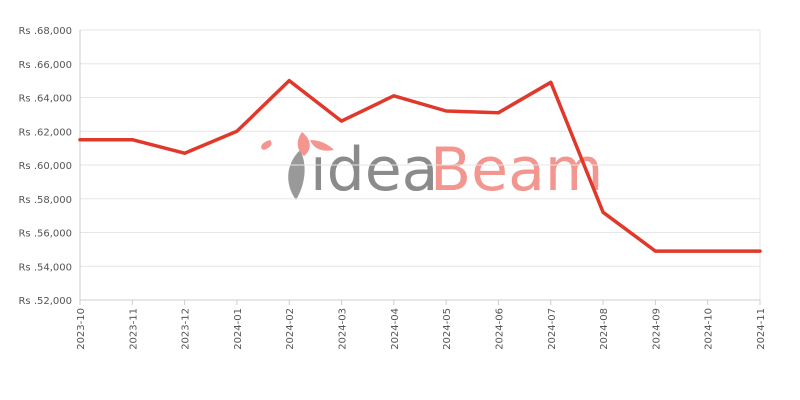  Describe the element at coordinates (45, 65) in the screenshot. I see `y-tick-label: Rs .66,000` at that location.